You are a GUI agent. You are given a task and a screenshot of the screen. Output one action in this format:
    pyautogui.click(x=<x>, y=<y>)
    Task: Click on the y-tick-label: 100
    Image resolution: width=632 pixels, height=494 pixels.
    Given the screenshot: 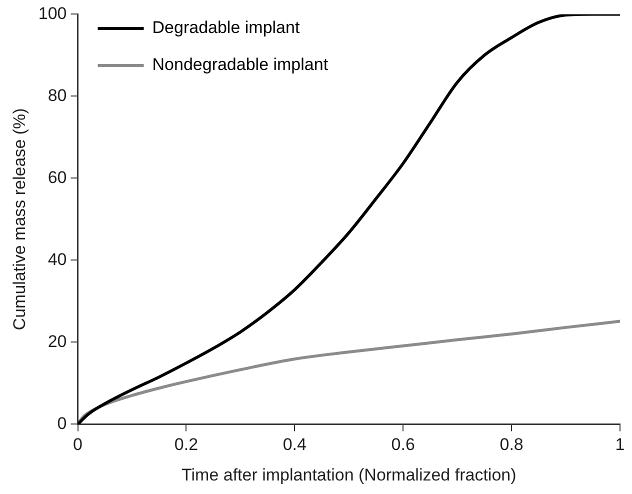 What is the action you would take?
    pyautogui.click(x=52, y=13)
    